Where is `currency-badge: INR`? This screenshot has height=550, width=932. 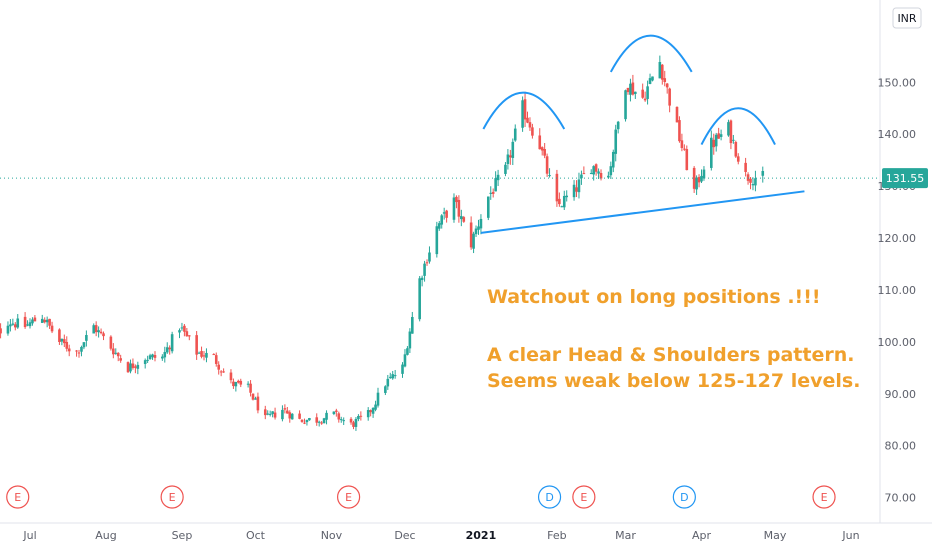 currency-badge: INR is located at coordinates (907, 18).